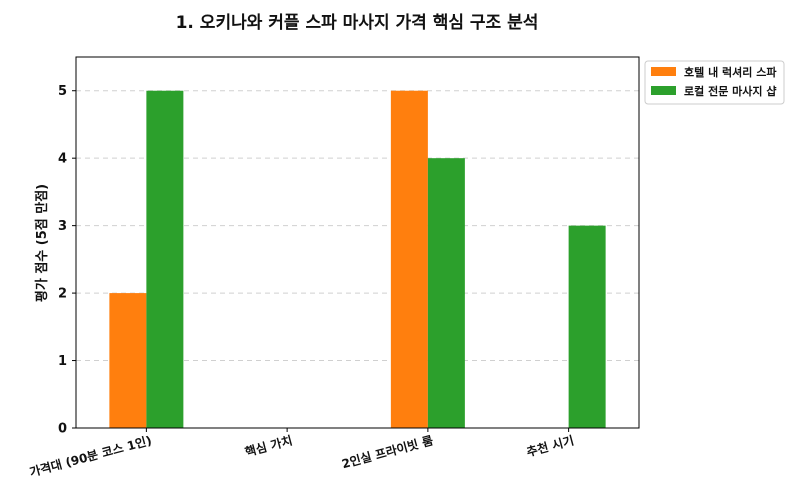  Describe the element at coordinates (62, 361) in the screenshot. I see `y-tick-label: 1` at that location.